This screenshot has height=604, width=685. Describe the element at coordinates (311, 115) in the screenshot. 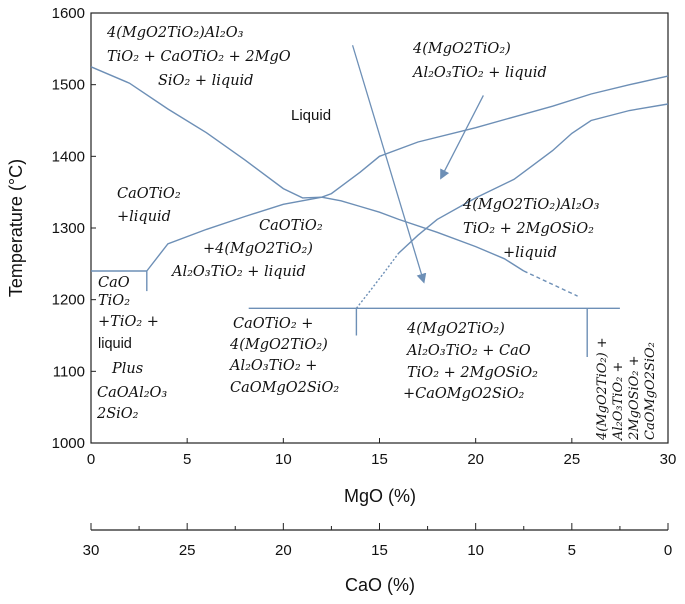

I see `region-label-liquid: Liquid` at that location.